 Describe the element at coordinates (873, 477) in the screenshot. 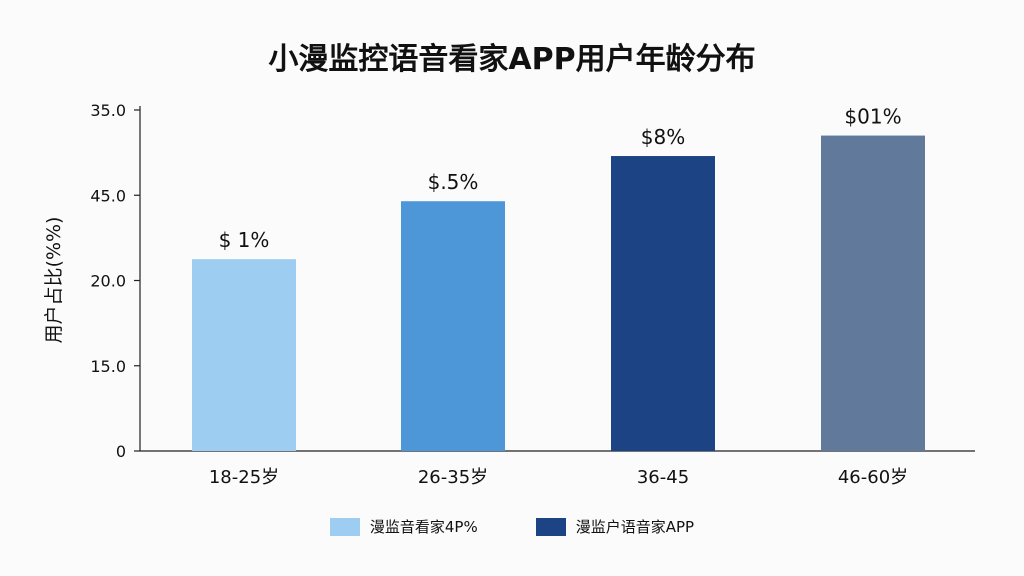

I see `x-tick-label-4: 46-60岁` at that location.